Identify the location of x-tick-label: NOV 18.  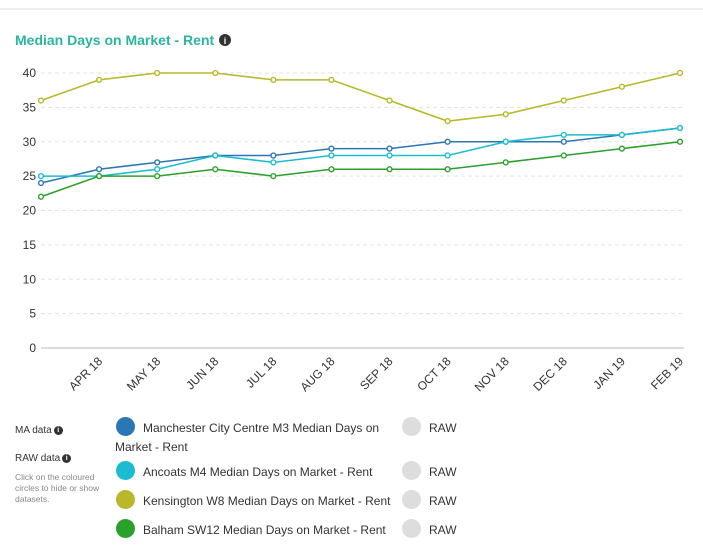
(492, 374).